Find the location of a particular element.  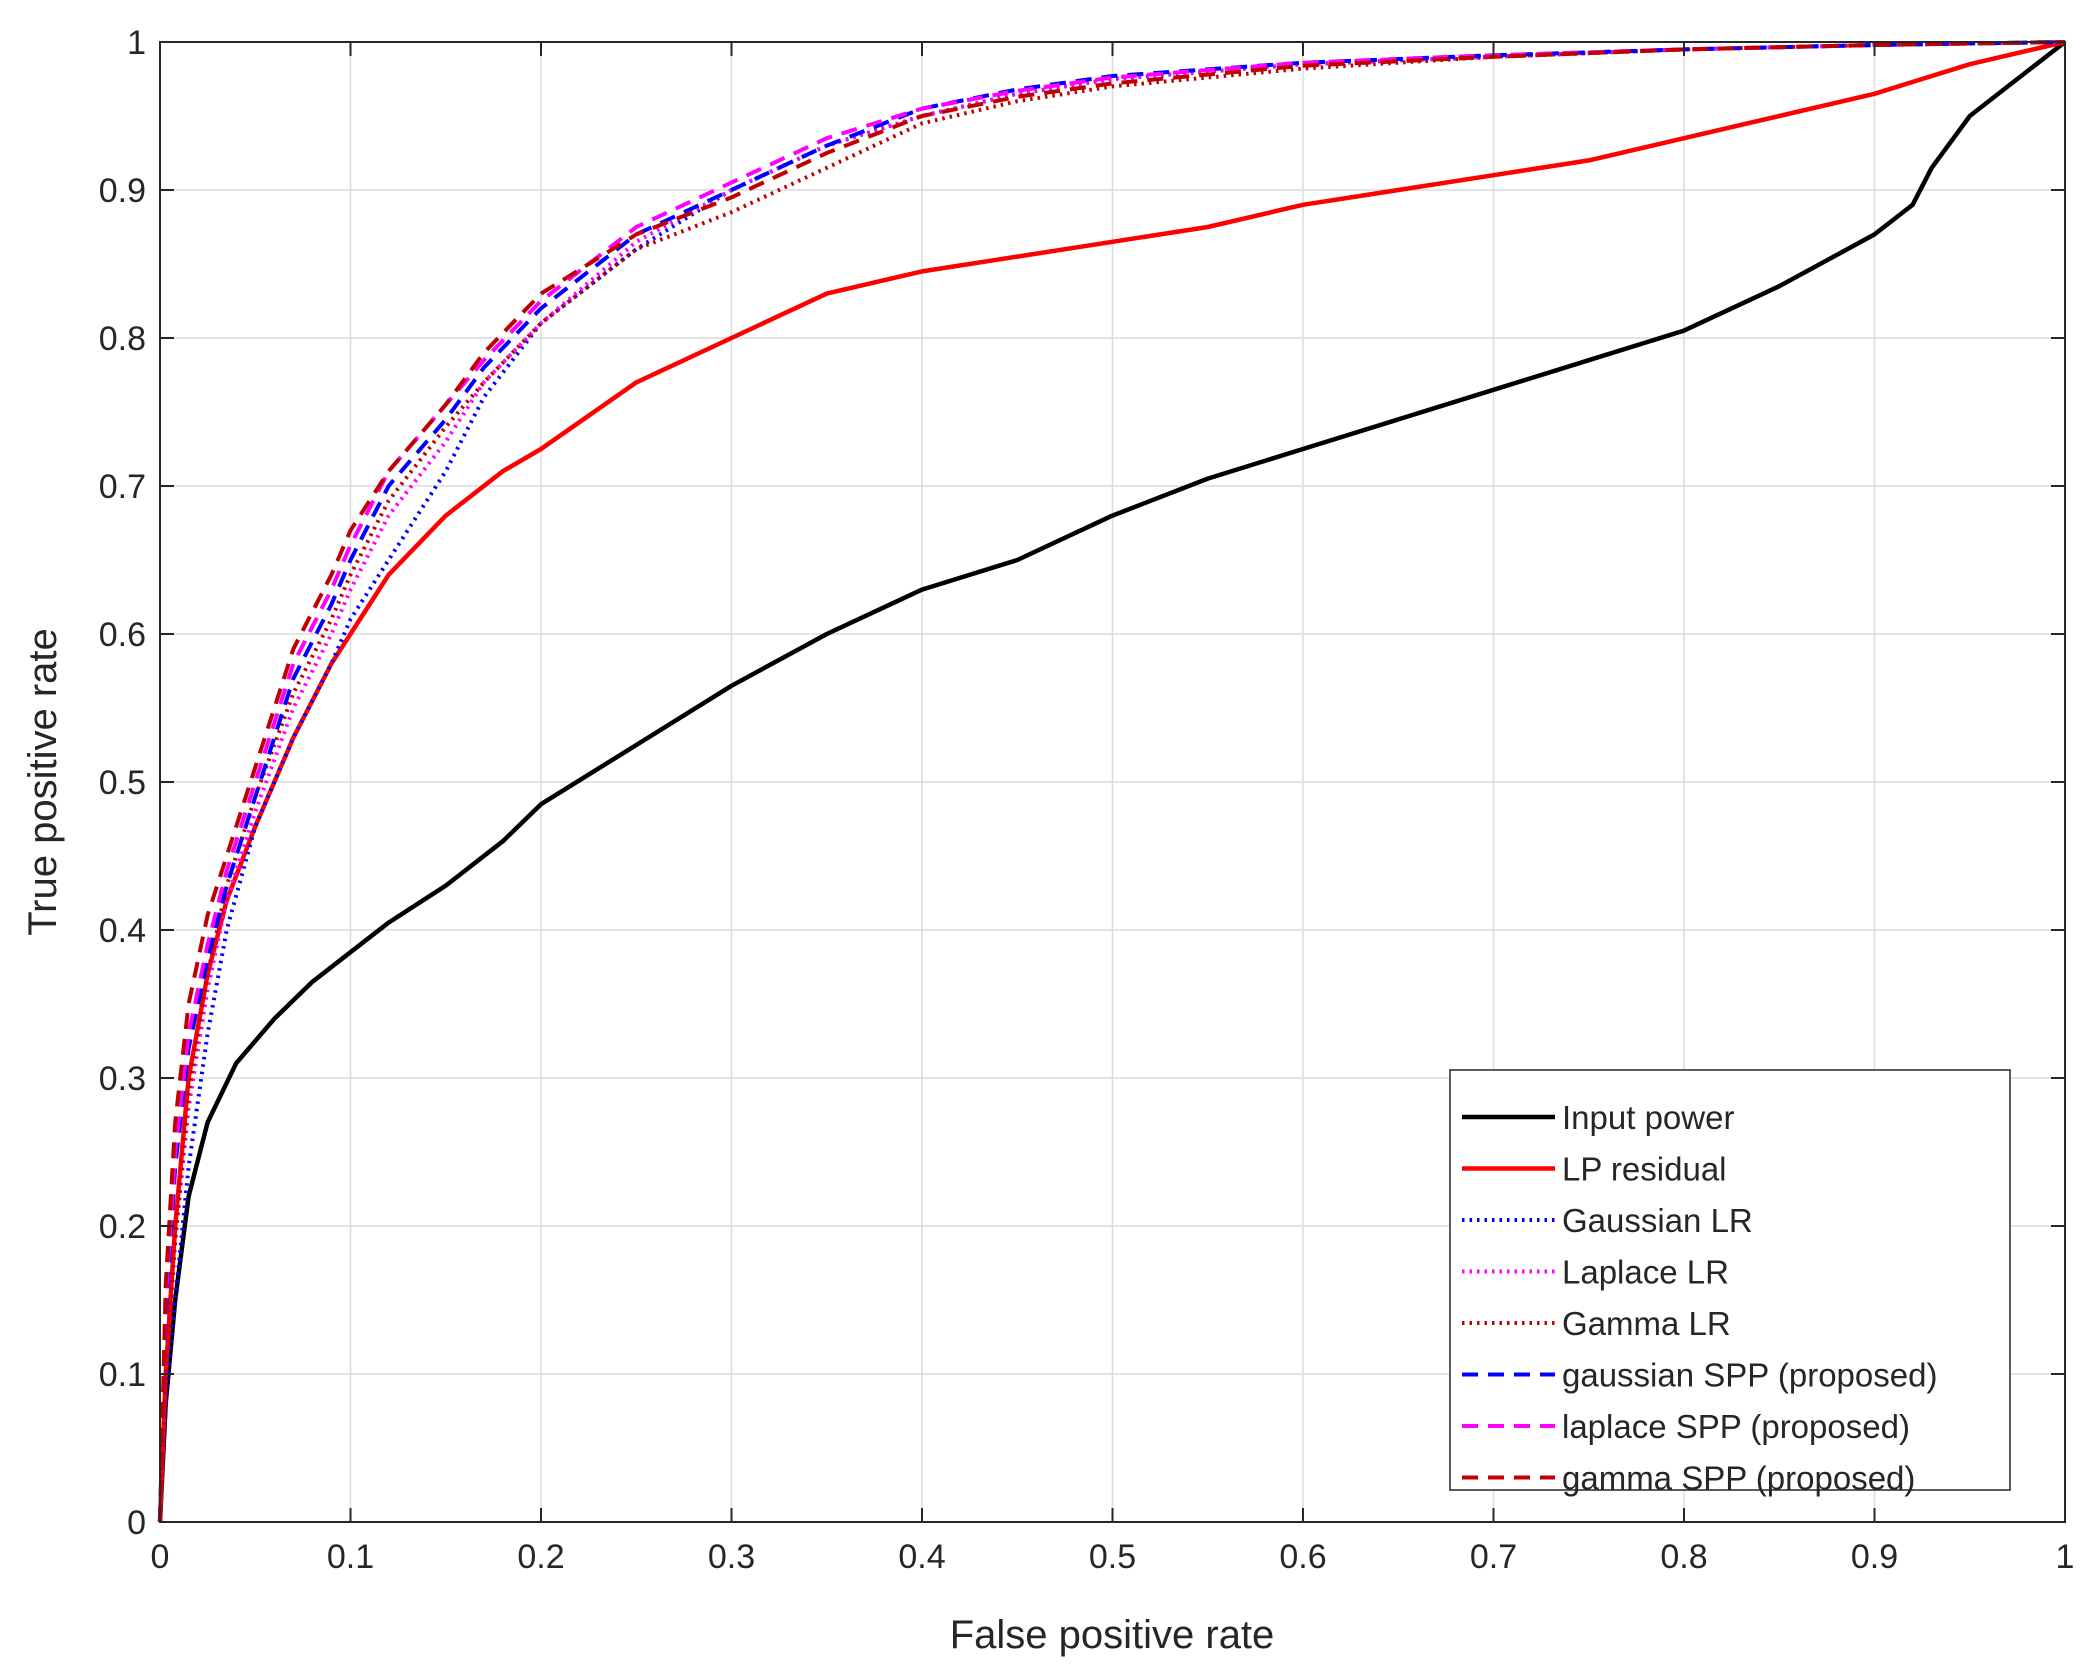

x-tick-label: 0.6 is located at coordinates (1302, 1557).